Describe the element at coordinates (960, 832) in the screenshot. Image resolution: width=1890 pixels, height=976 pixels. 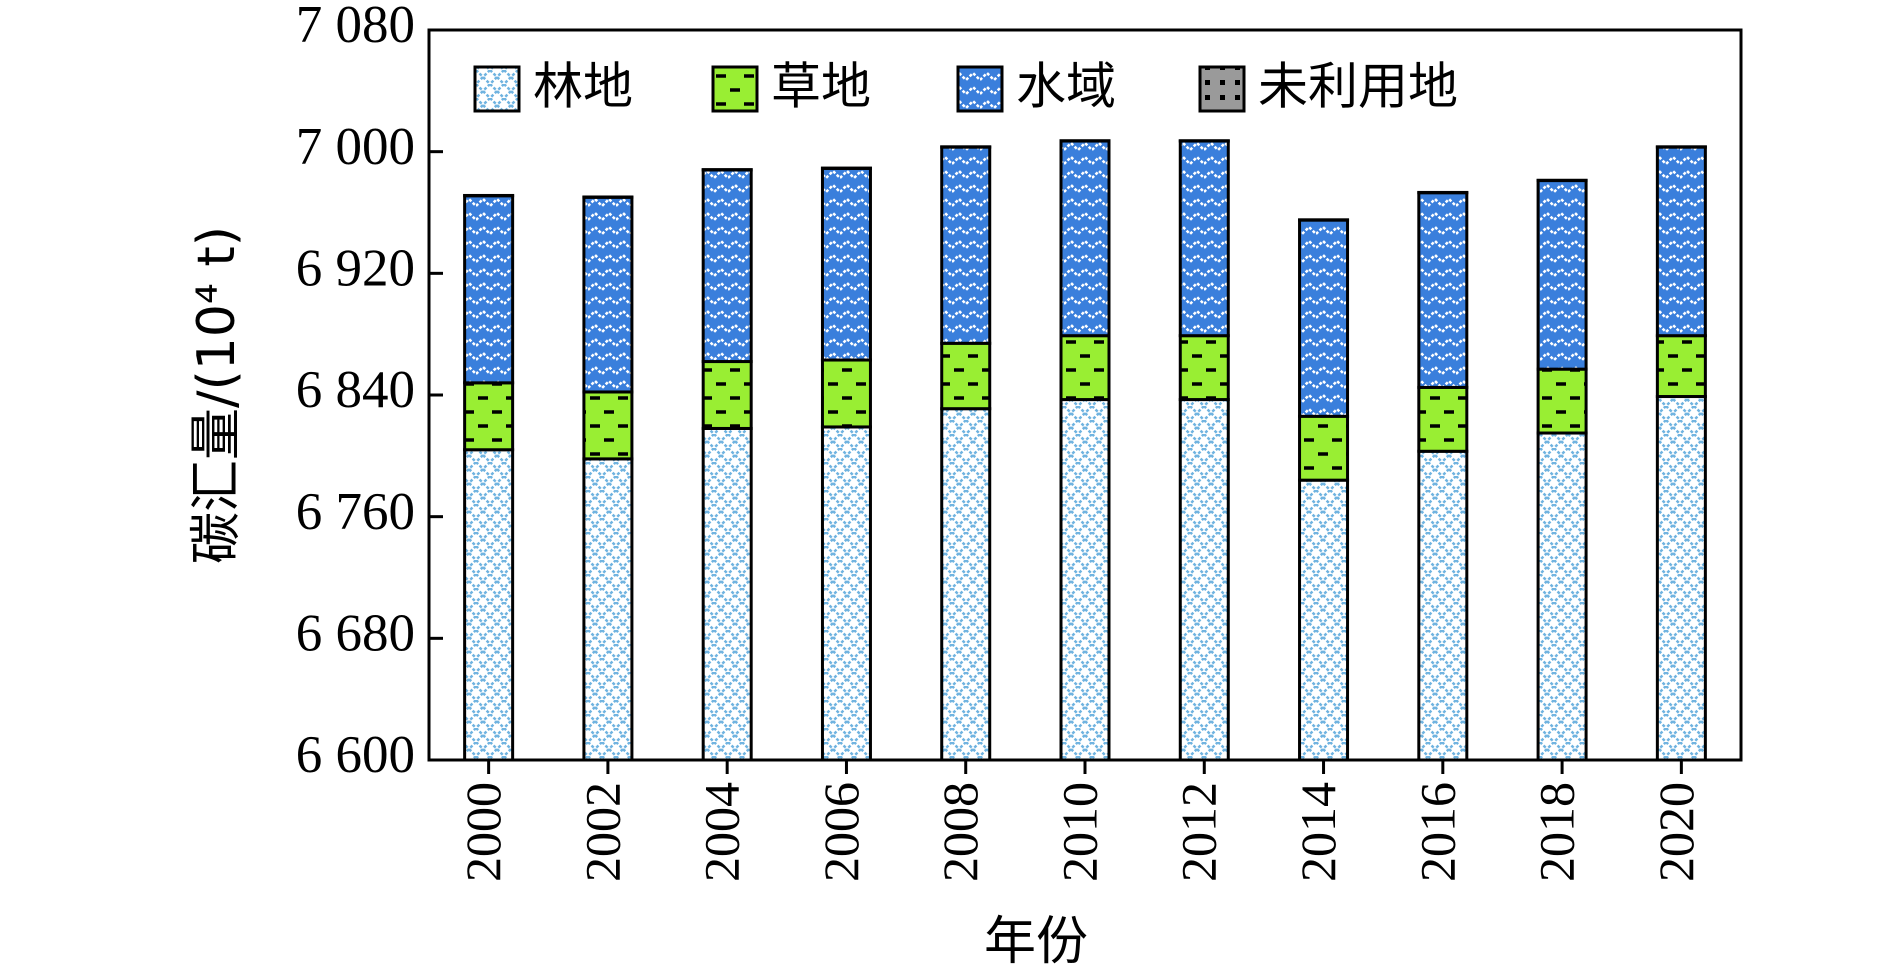
I see `x-tick-label: 2008` at that location.